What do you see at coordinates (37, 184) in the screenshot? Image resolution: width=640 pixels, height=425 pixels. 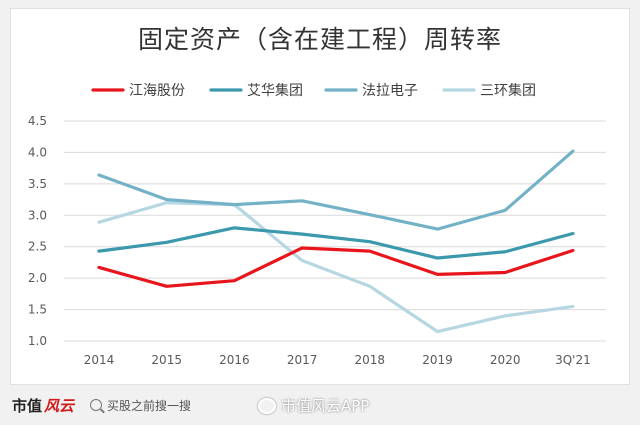 I see `y-tick-label: 3.5` at bounding box center [37, 184].